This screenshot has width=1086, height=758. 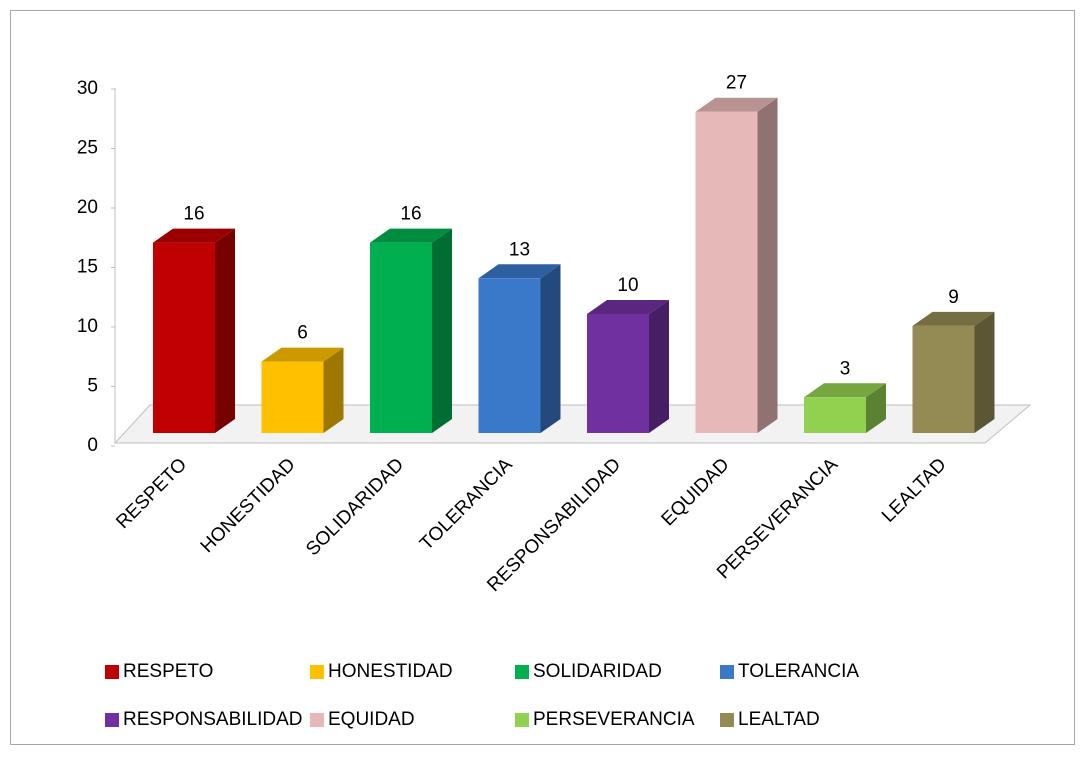 I want to click on y-tick-label: 25, so click(x=87, y=148).